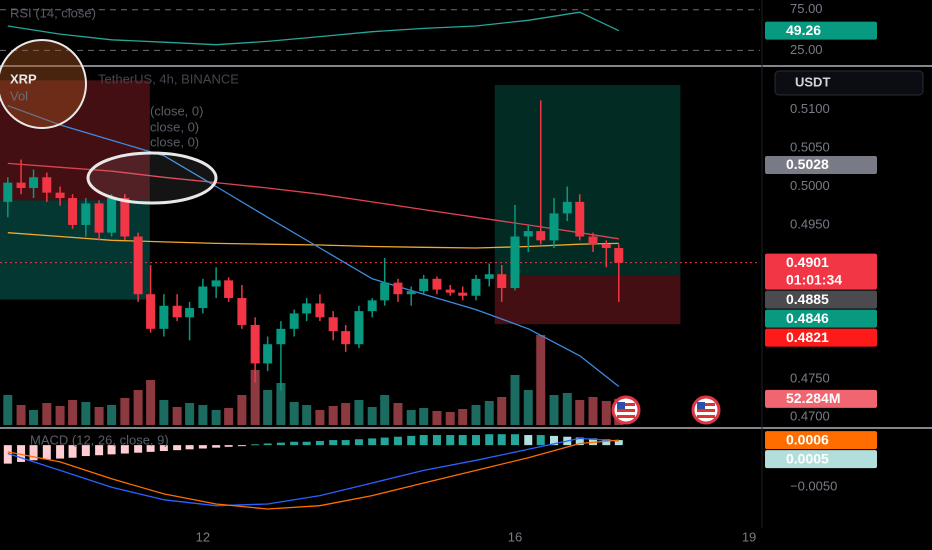 The height and width of the screenshot is (550, 932). Describe the element at coordinates (813, 398) in the screenshot. I see `volume-tag-label: 52.284M` at that location.